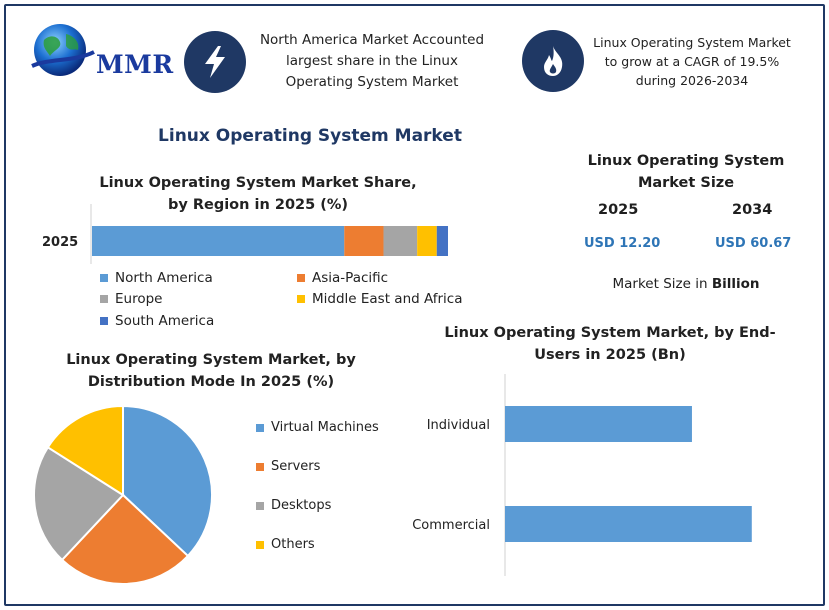 The image size is (829, 610). I want to click on region-legend-item-asia-pacific: Asia-Pacific, so click(342, 278).